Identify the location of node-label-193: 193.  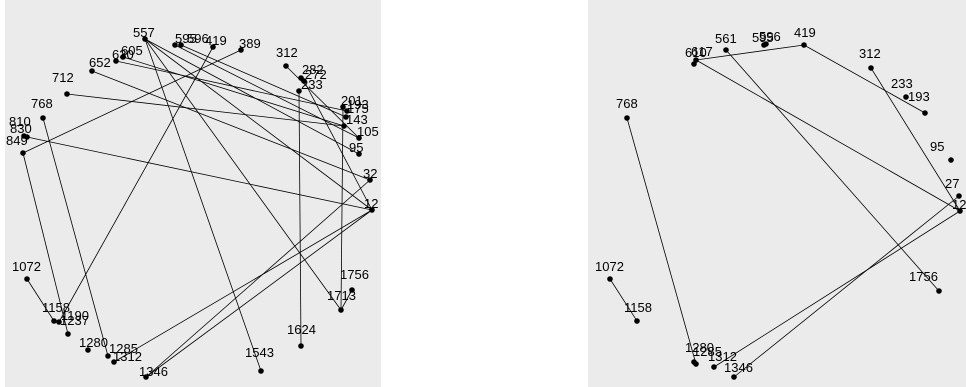
(919, 96).